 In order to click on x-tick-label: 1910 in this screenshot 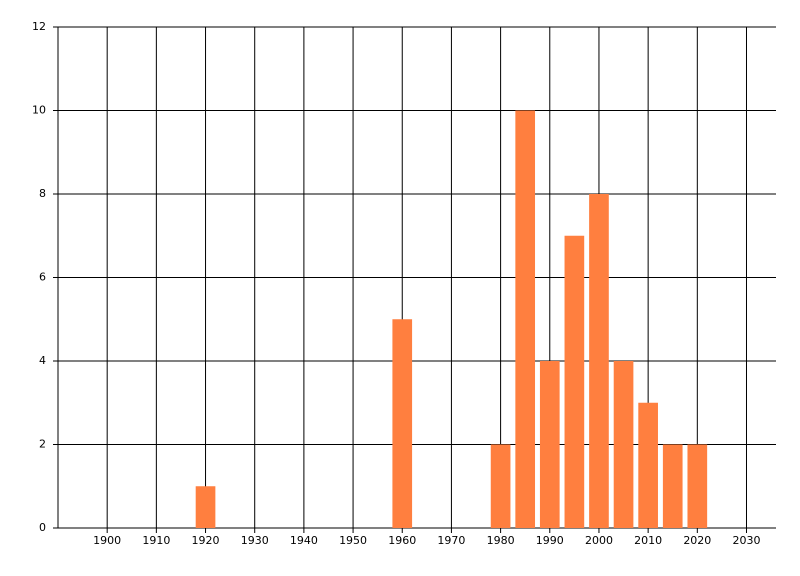, I will do `click(156, 540)`.